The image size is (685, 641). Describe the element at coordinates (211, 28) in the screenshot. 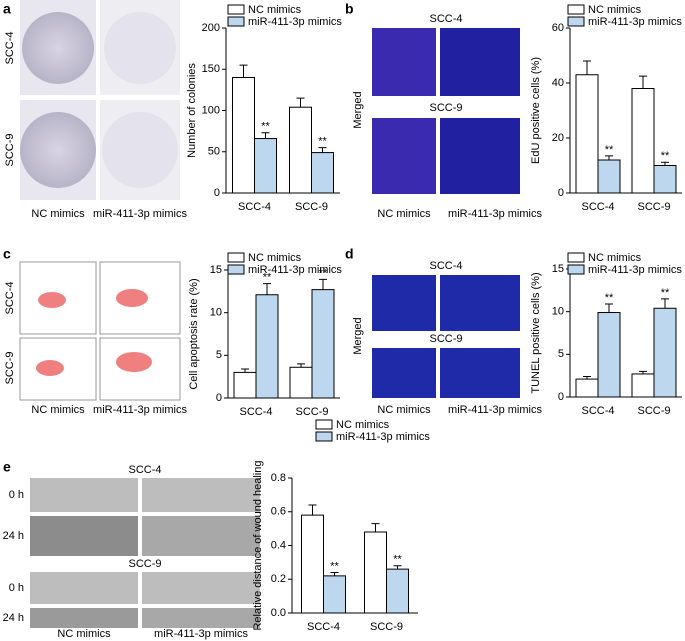

I see `y-tick-label: 200` at that location.